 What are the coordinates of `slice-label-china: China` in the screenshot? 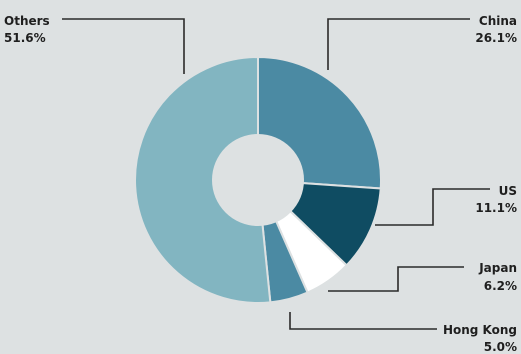 It's located at (498, 21).